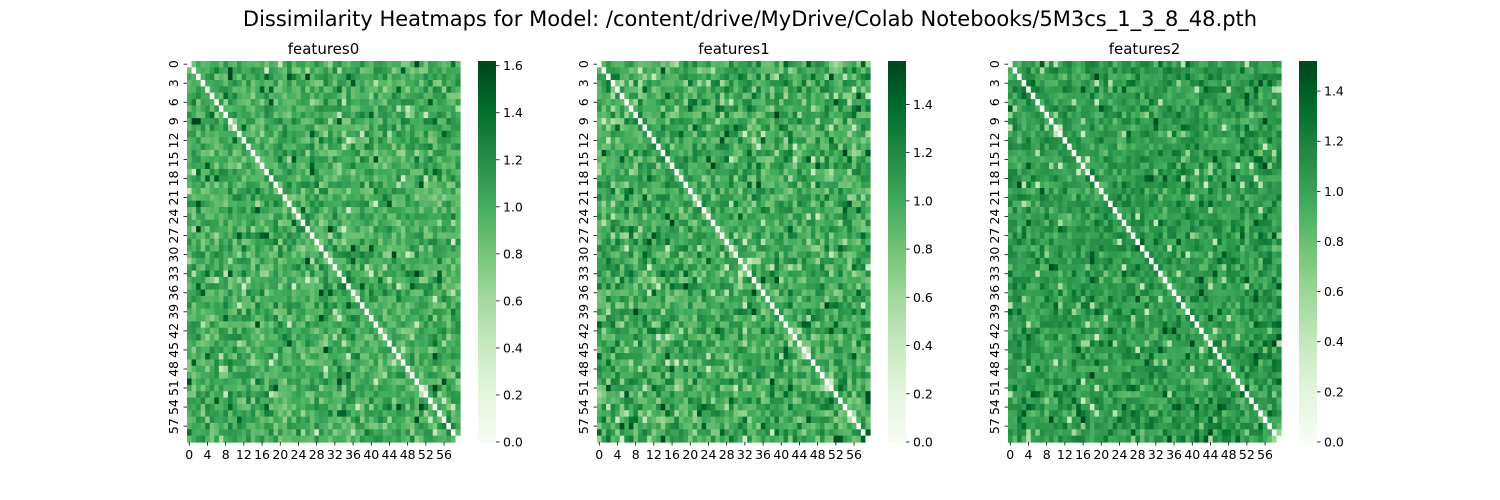  What do you see at coordinates (207, 454) in the screenshot?
I see `x-tick-label: 4` at bounding box center [207, 454].